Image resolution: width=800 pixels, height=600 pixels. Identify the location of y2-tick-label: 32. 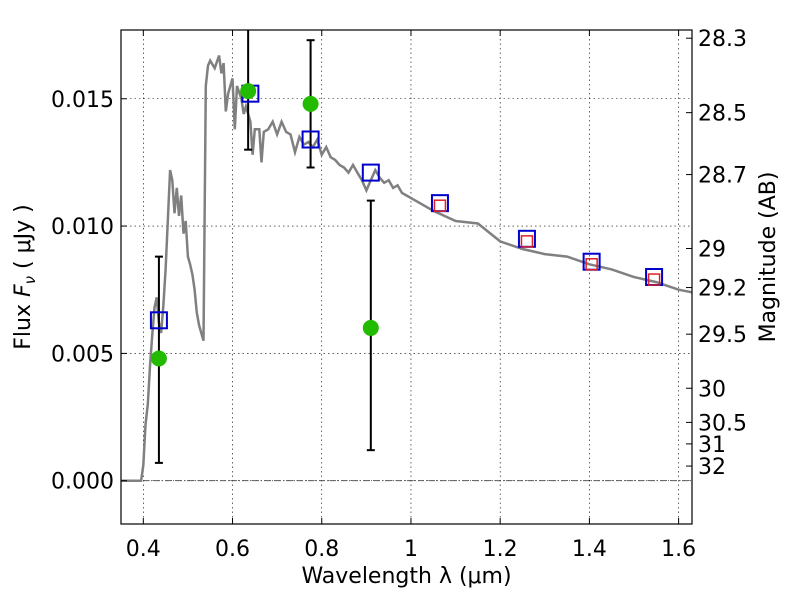
(712, 467).